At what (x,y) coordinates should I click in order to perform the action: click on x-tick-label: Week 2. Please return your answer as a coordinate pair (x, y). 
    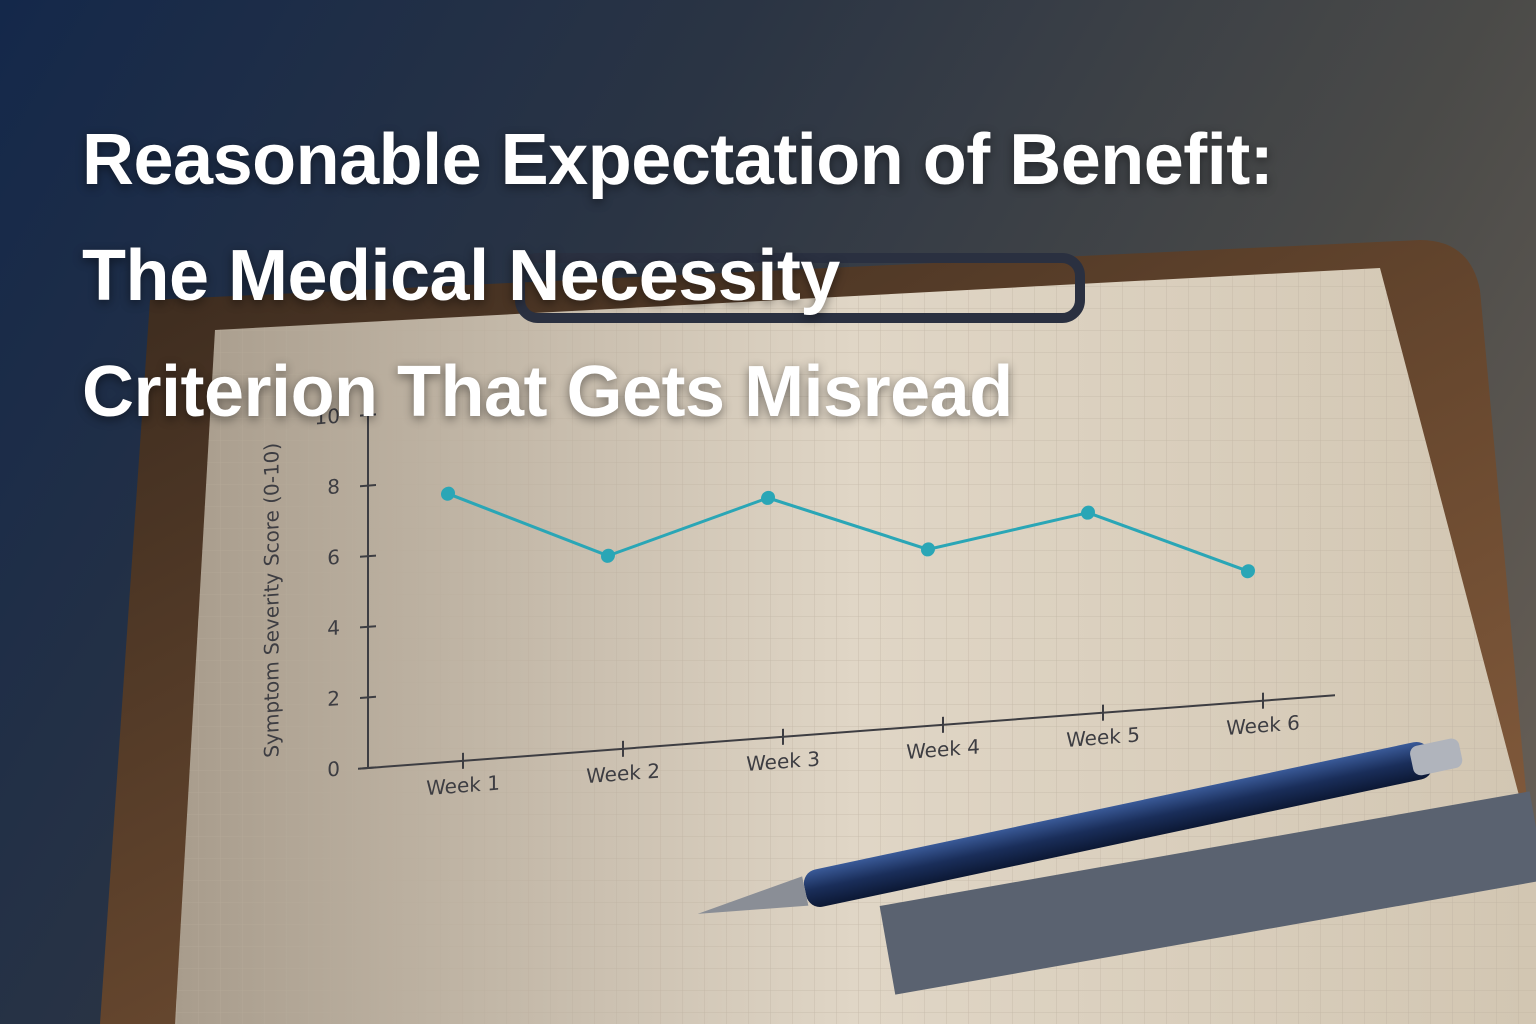
    Looking at the image, I should click on (623, 774).